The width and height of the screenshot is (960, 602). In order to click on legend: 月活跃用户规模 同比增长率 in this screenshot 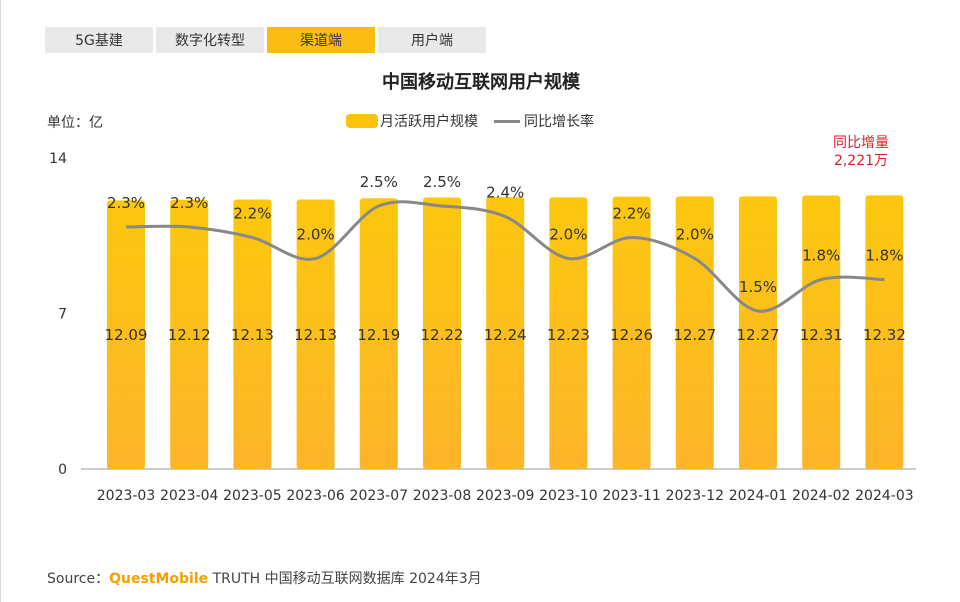, I will do `click(470, 121)`.